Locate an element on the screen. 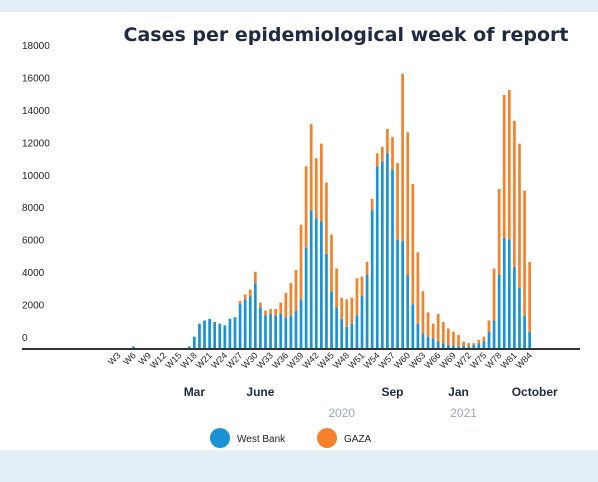 The height and width of the screenshot is (482, 598). bar-west-bank-W82 is located at coordinates (519, 317).